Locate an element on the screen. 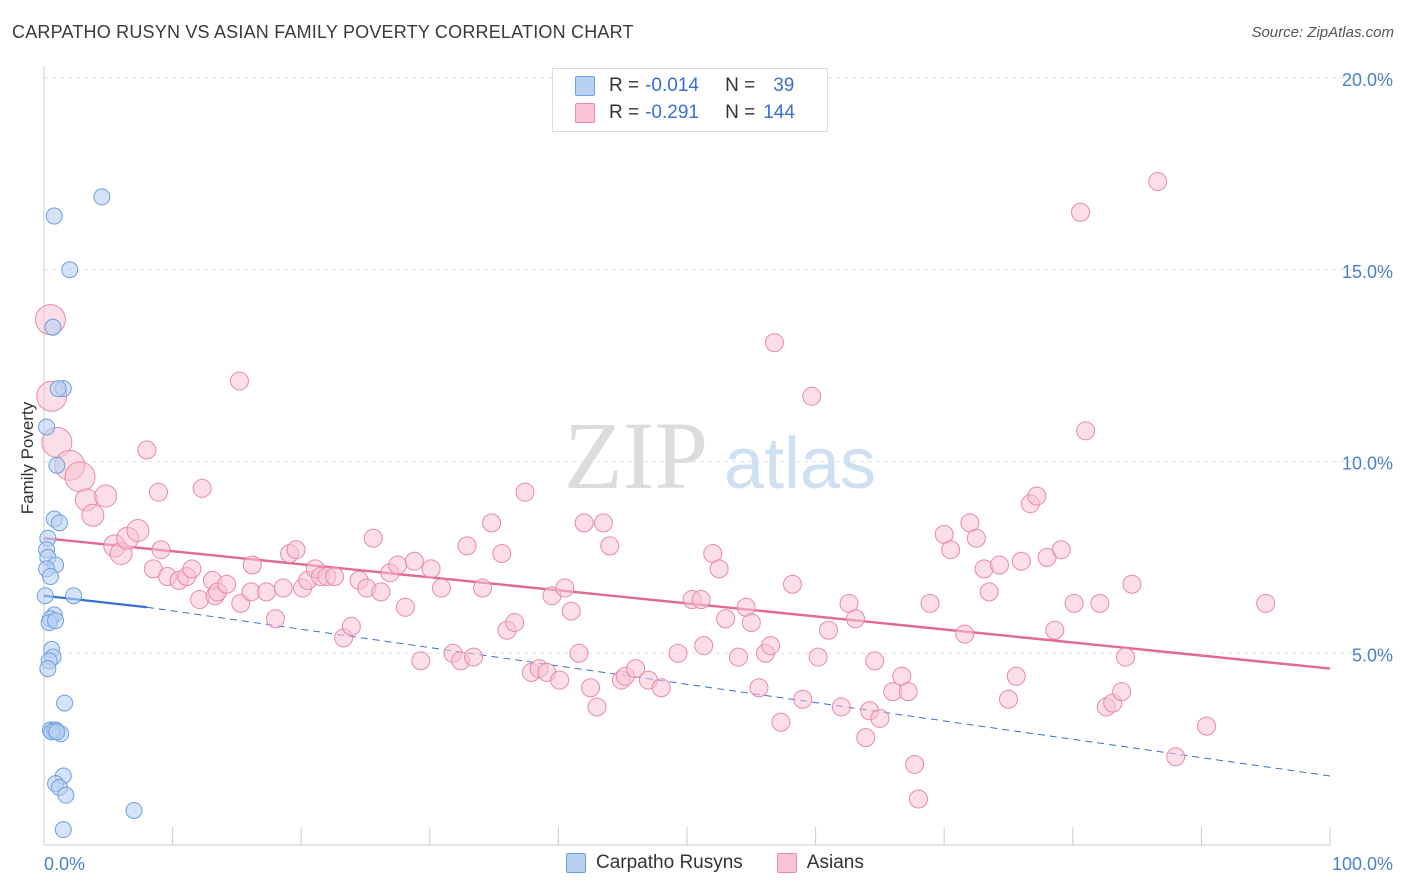 The height and width of the screenshot is (892, 1406). source-credit: Source: ZipAtlas.com is located at coordinates (1322, 32).